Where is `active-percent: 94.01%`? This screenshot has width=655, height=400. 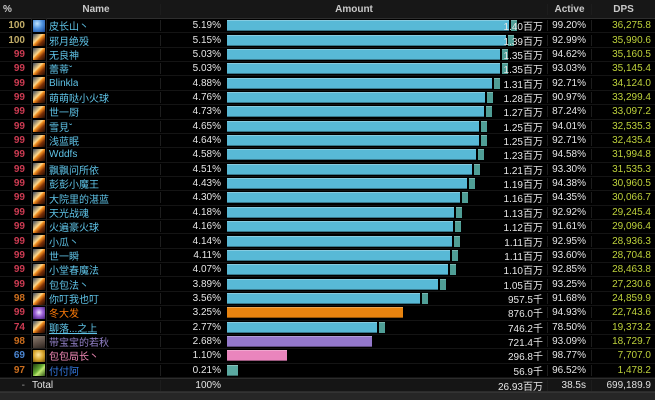 active-percent: 94.01% is located at coordinates (569, 126).